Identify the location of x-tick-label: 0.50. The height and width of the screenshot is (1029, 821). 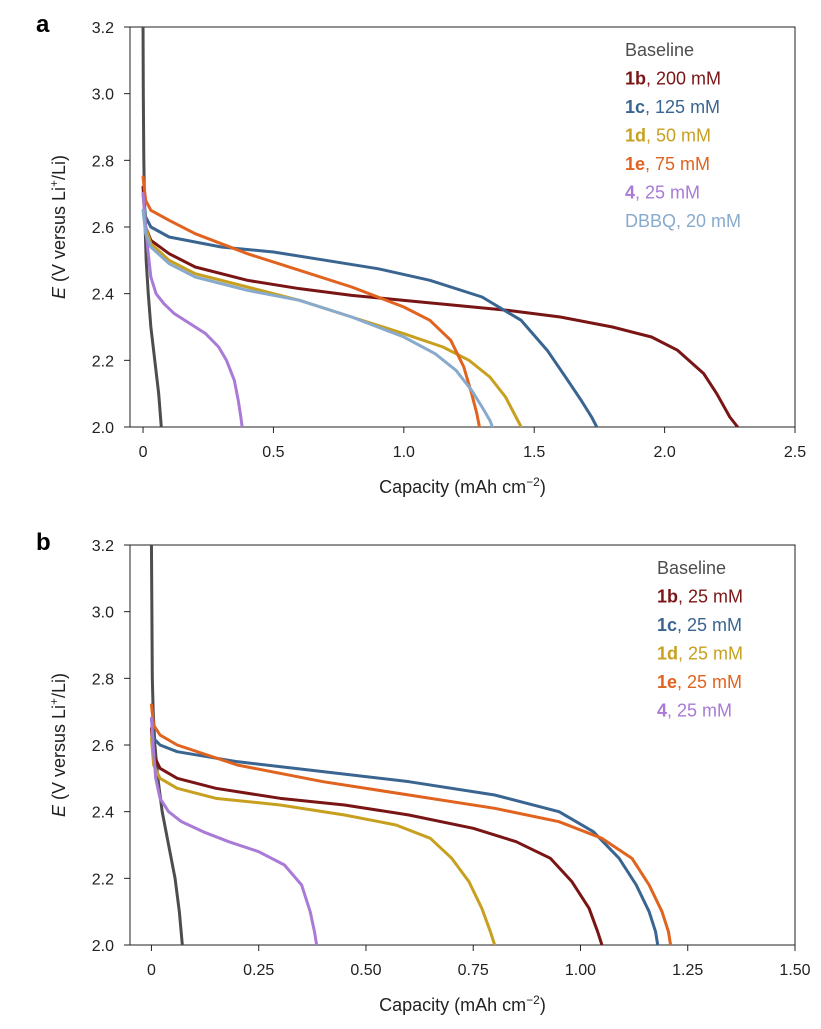
(365, 970).